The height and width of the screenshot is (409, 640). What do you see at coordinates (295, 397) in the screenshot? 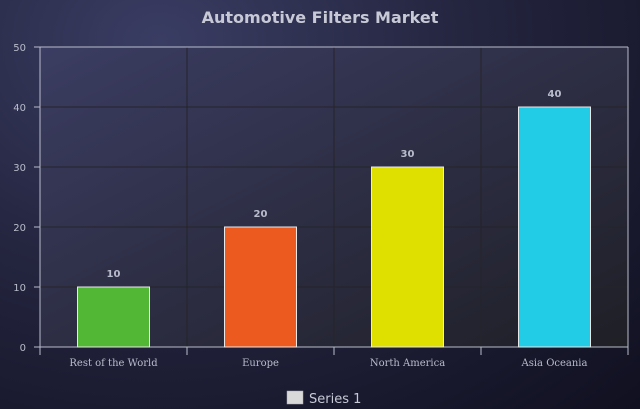
I see `legend-swatch` at bounding box center [295, 397].